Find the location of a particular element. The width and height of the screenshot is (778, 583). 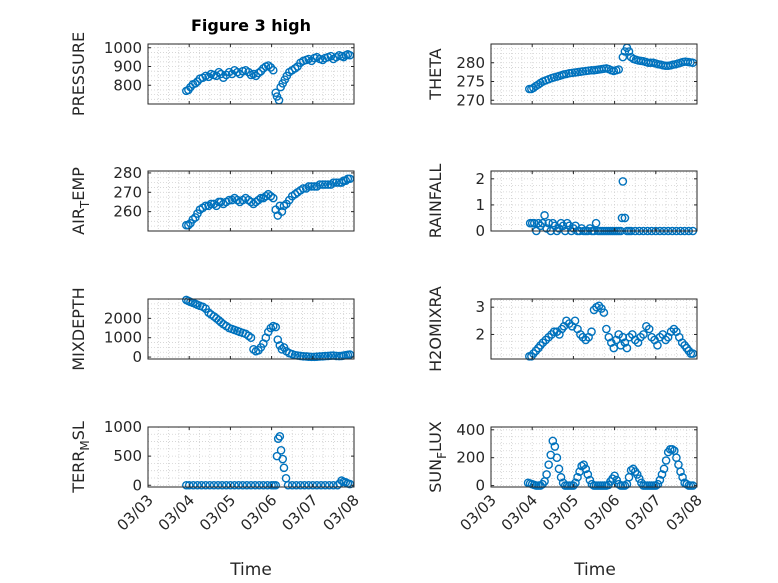

y-axis-label: SUNFLUX is located at coordinates (437, 457).